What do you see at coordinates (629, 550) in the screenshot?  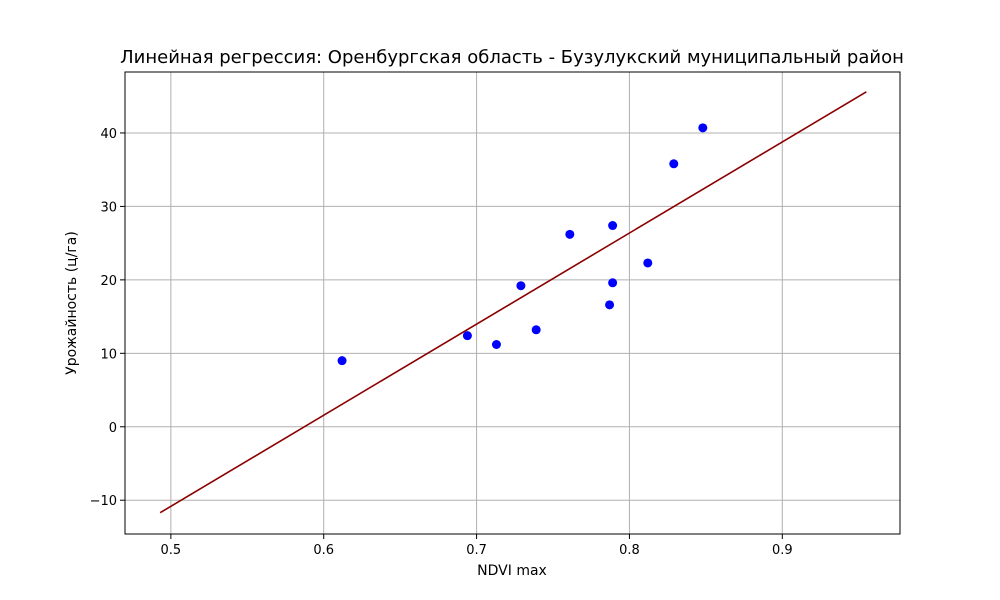 I see `x-tick-label: 0.8` at bounding box center [629, 550].